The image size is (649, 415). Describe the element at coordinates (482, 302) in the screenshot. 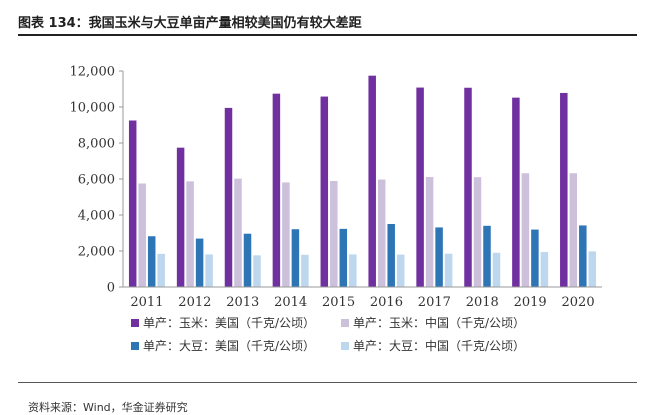

I see `x-tick-label: 2018` at that location.